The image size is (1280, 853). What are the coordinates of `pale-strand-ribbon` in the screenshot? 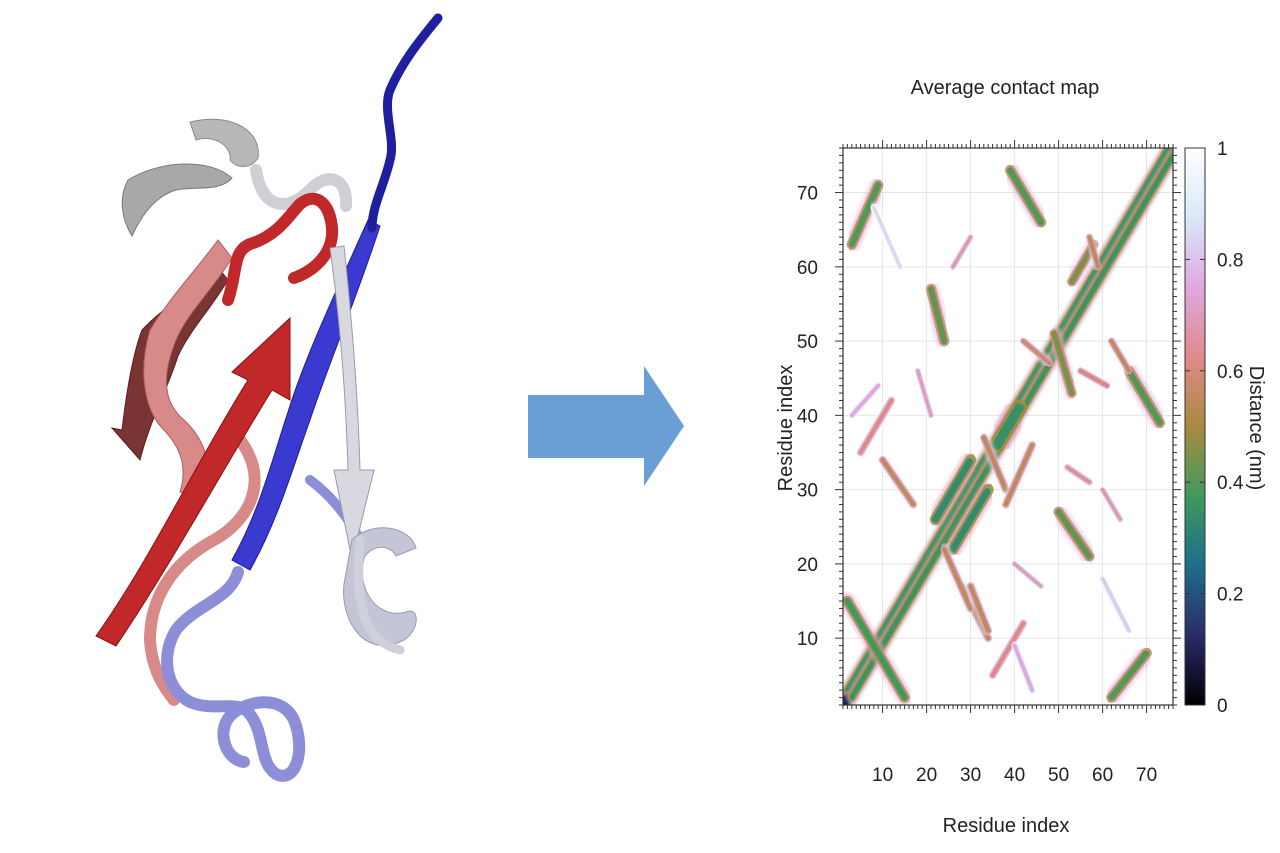 It's located at (352, 403).